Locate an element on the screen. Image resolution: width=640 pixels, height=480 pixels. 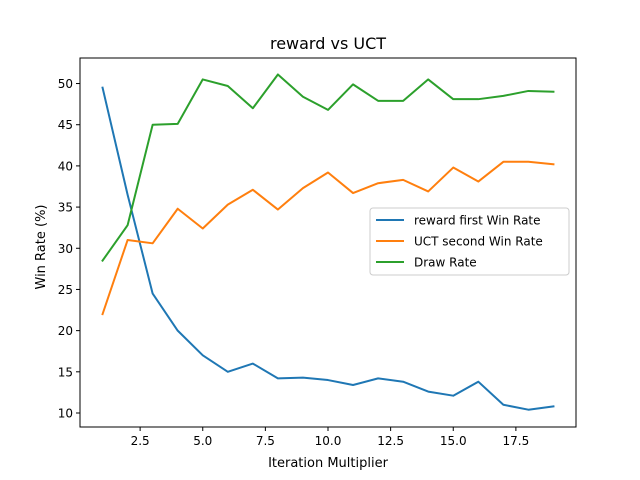
legend-label-3: Draw Rate is located at coordinates (445, 263).